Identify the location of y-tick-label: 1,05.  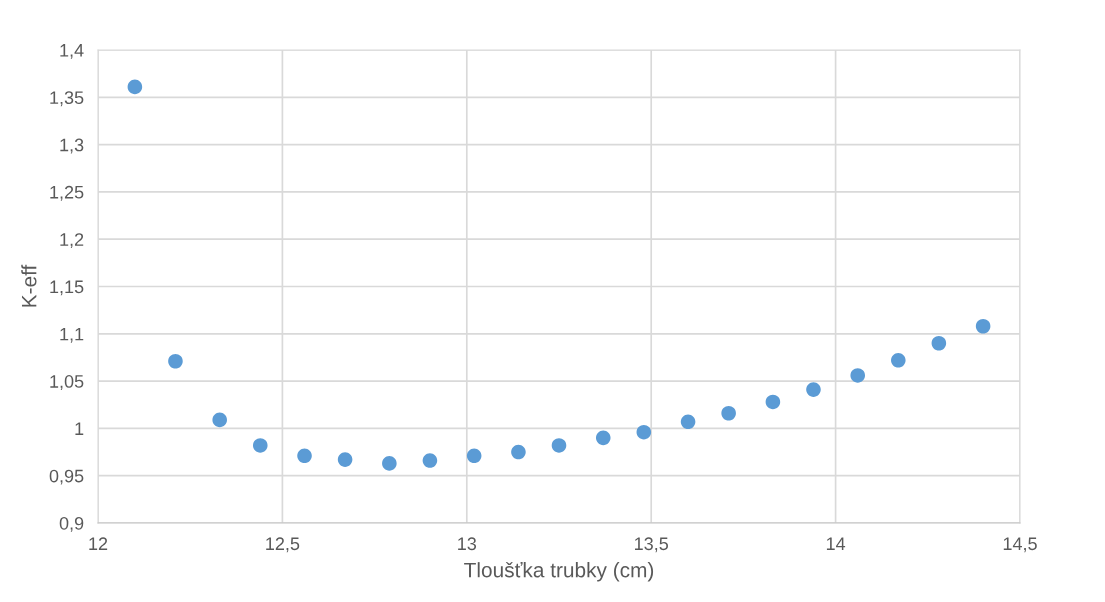
(67, 382).